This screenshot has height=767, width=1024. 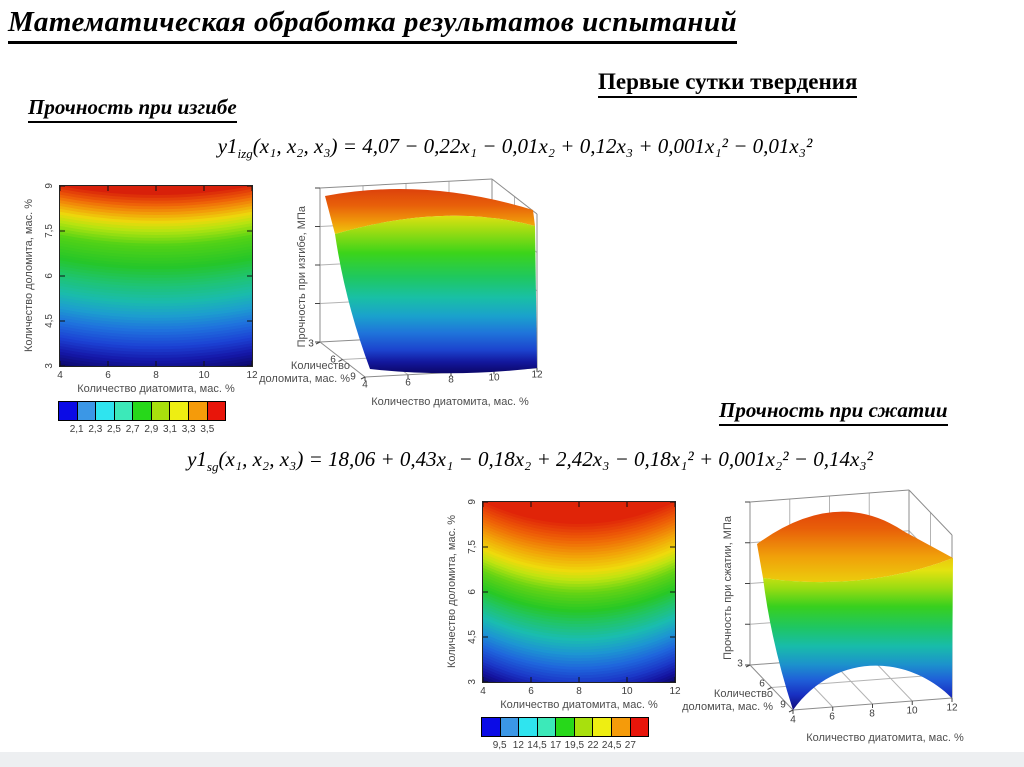 What do you see at coordinates (197, 459) in the screenshot?
I see `formula2-name: y1` at bounding box center [197, 459].